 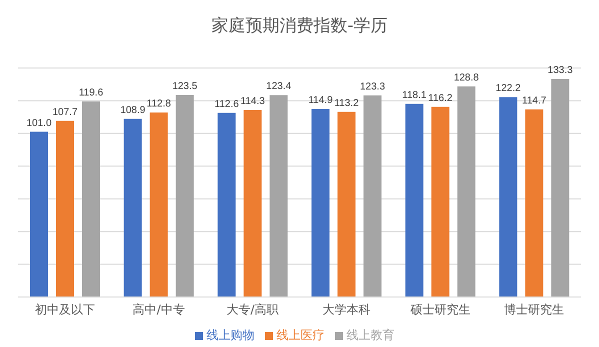 I want to click on chart-title: 家庭预期消费指数-学历, so click(x=299, y=26).